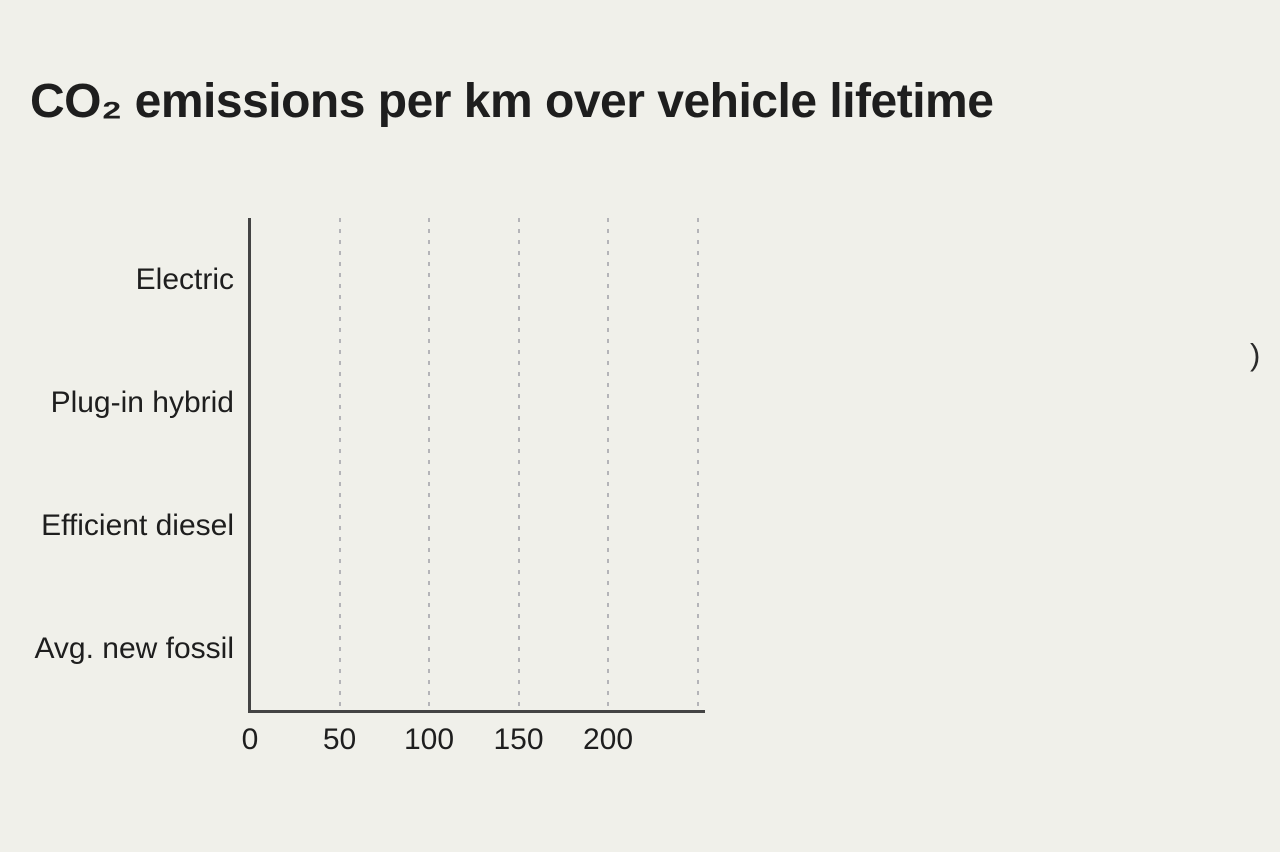 This screenshot has width=1280, height=852. I want to click on category-label: Efficient diesel, so click(137, 525).